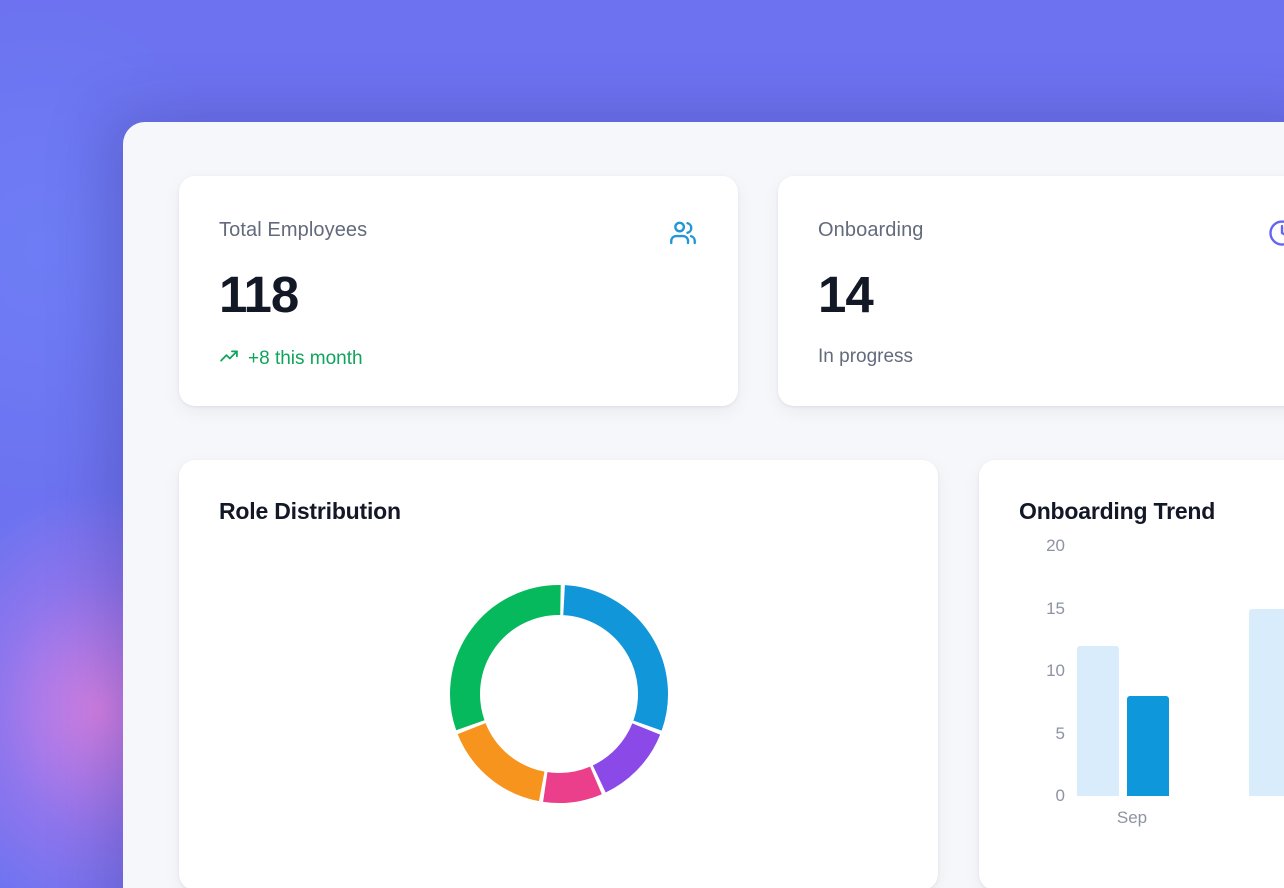 This screenshot has width=1284, height=888. Describe the element at coordinates (293, 230) in the screenshot. I see `kpi-label: Total Employees` at that location.